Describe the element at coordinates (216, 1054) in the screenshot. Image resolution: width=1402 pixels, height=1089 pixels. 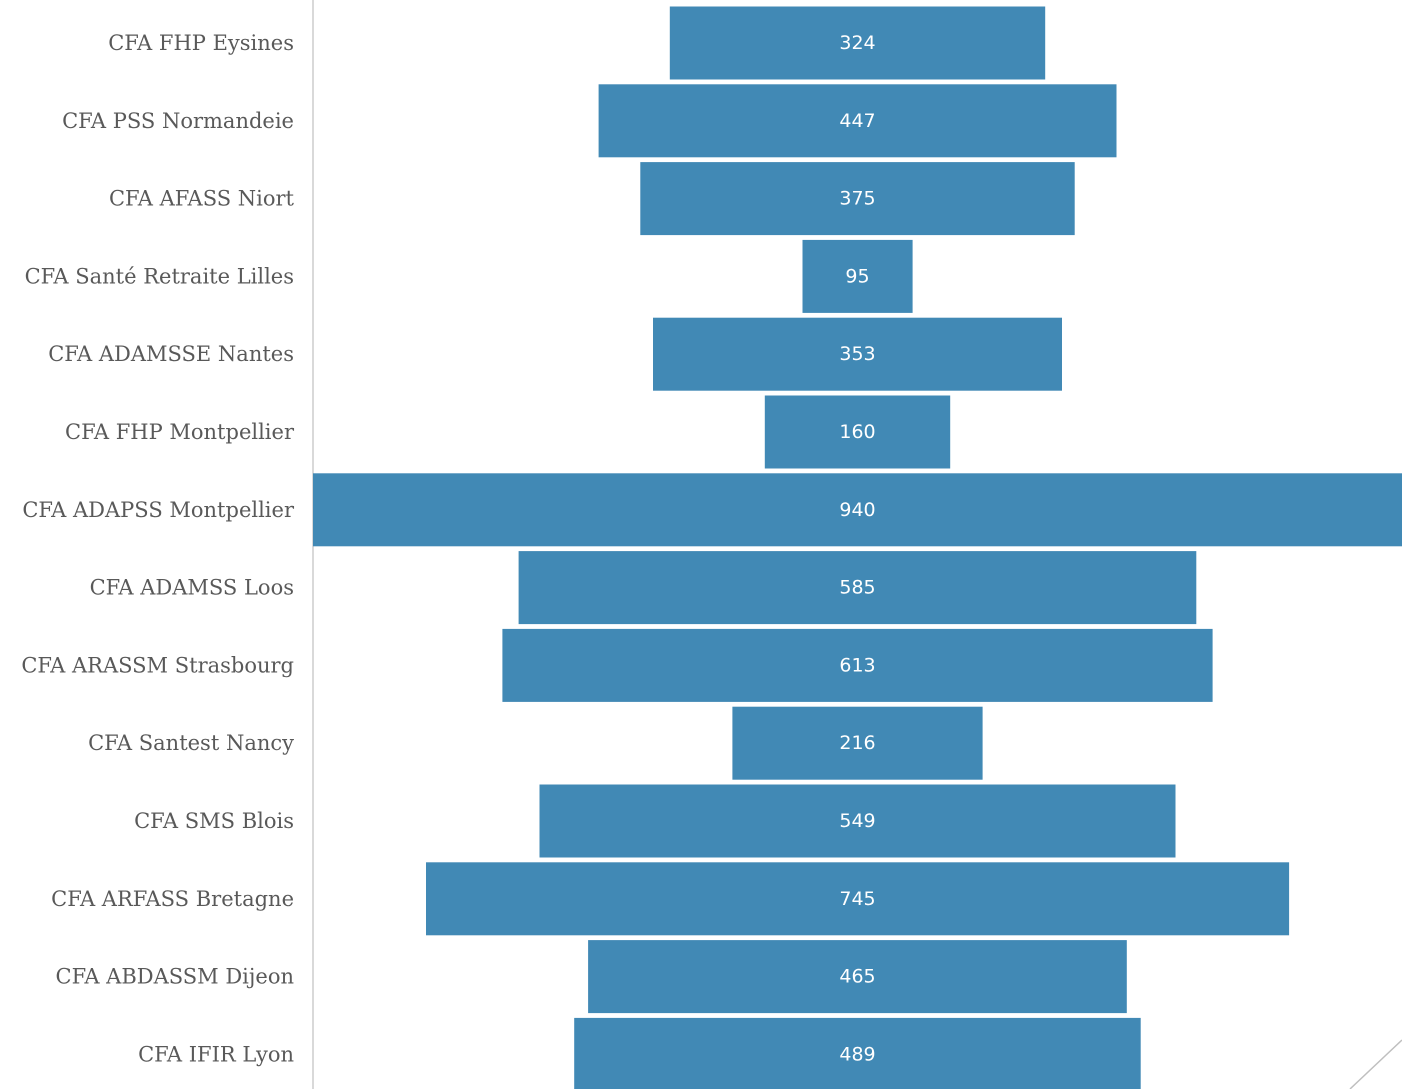
I see `category-label: CFA IFIR Lyon` at that location.